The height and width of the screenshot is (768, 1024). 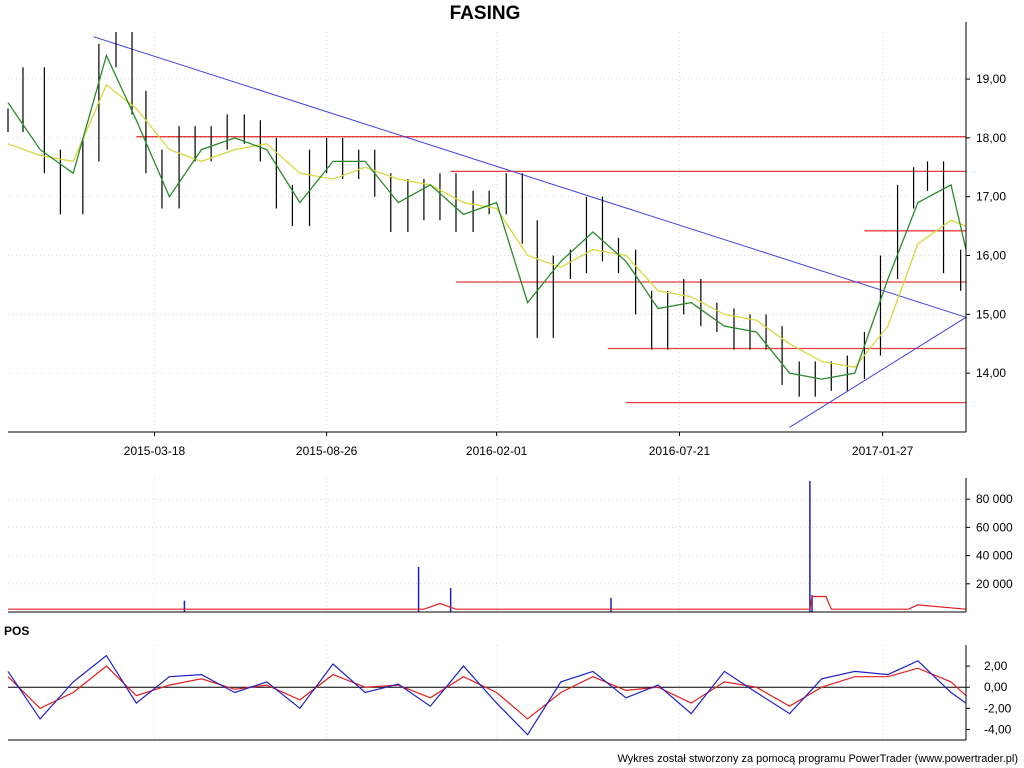 I want to click on y-tick-label: 18,00, so click(x=991, y=138).